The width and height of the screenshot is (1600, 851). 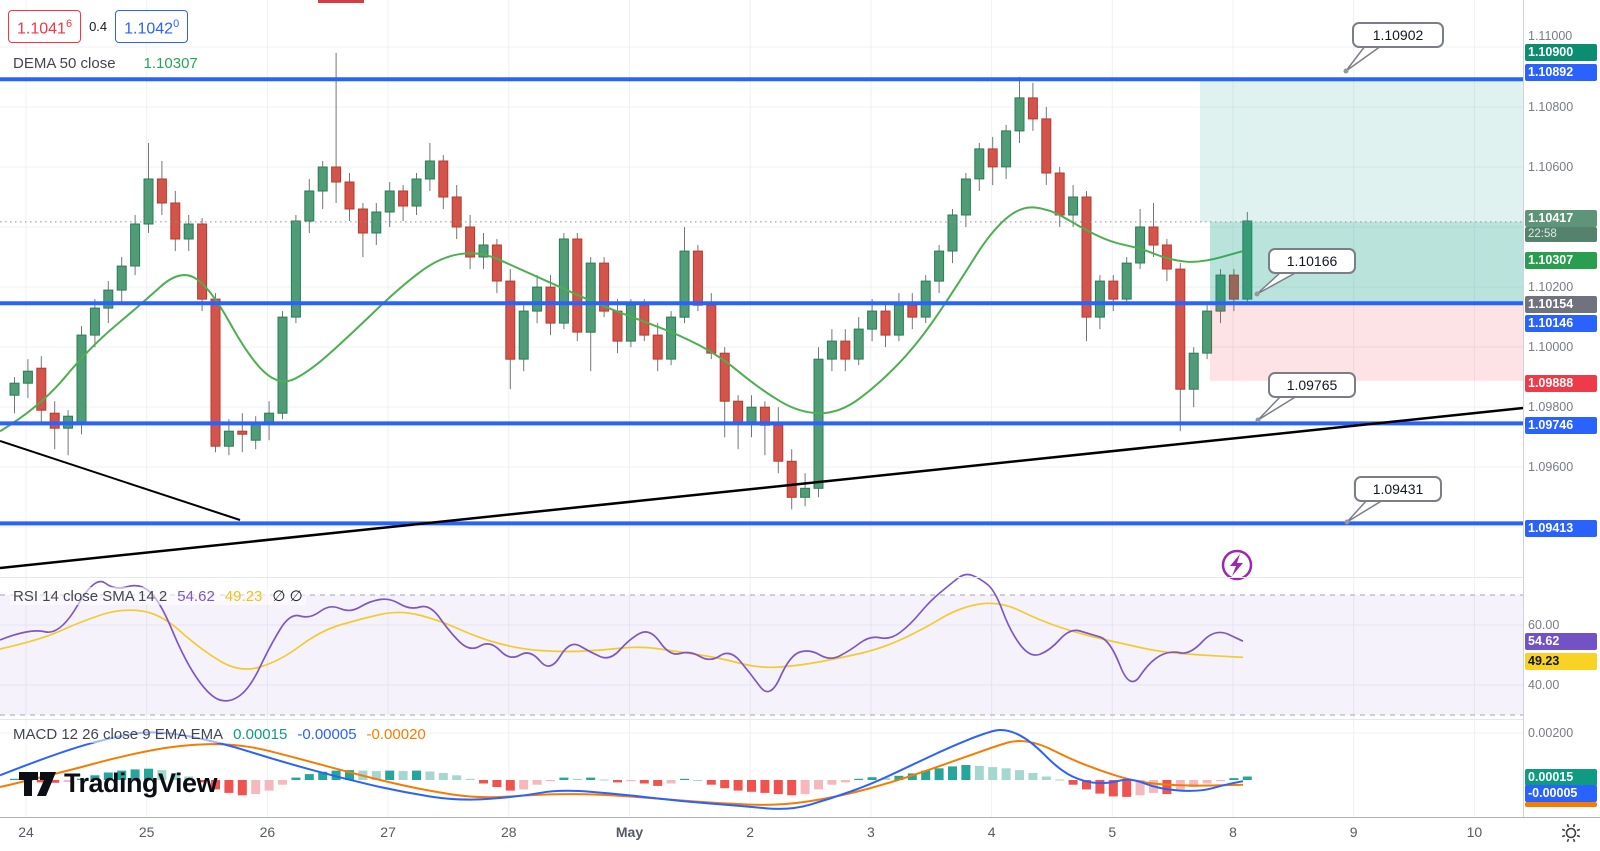 I want to click on macd-signal-line, so click(x=622, y=773).